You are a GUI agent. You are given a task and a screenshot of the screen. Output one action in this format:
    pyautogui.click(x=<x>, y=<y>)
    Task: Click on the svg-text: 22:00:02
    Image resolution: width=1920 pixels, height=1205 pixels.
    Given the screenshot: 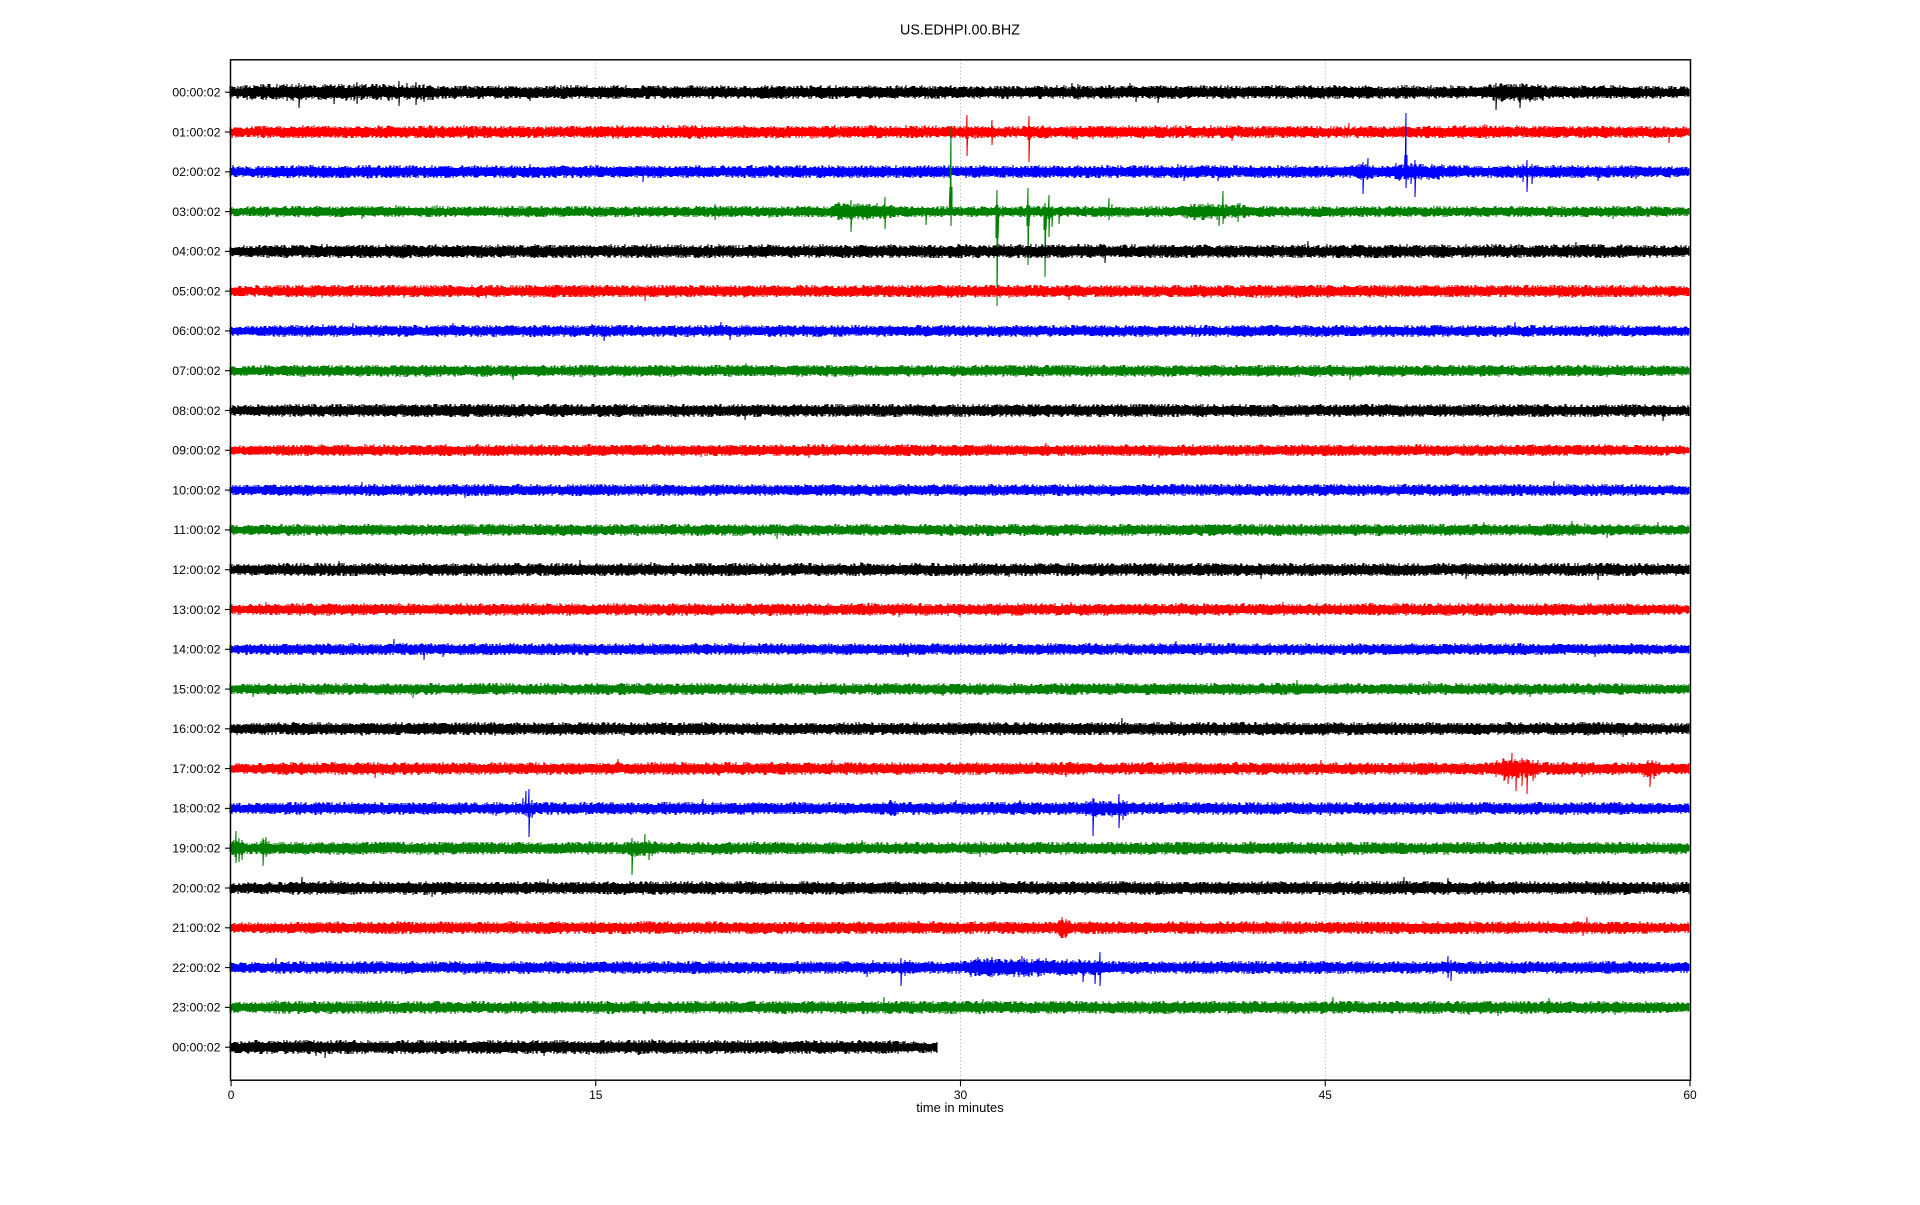 What is the action you would take?
    pyautogui.click(x=196, y=968)
    